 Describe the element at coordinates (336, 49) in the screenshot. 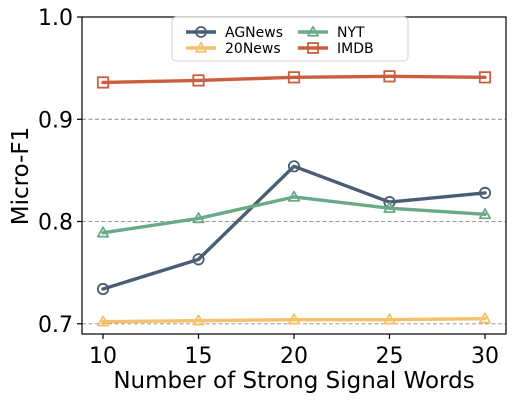

I see `legend-item-imdb: IMDB` at that location.